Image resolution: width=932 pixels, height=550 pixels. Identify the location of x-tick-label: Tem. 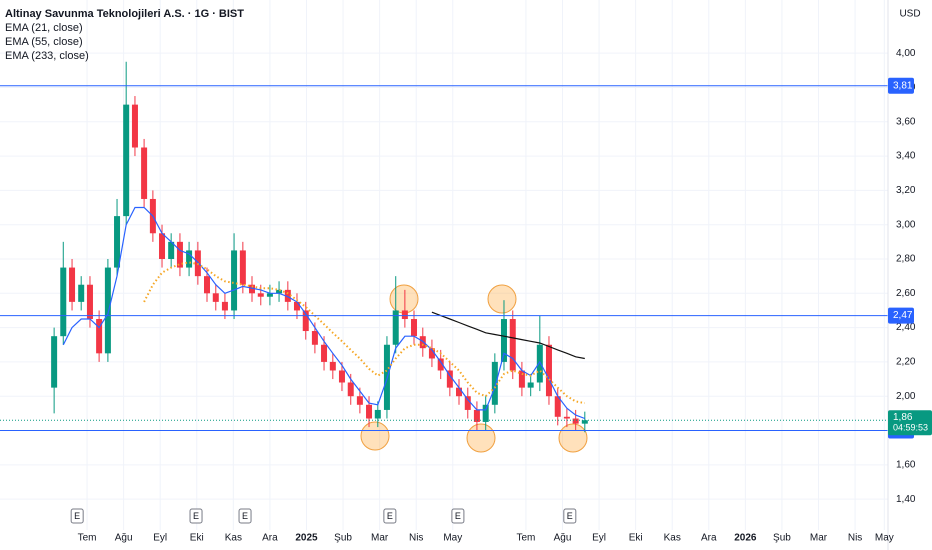
(525, 538).